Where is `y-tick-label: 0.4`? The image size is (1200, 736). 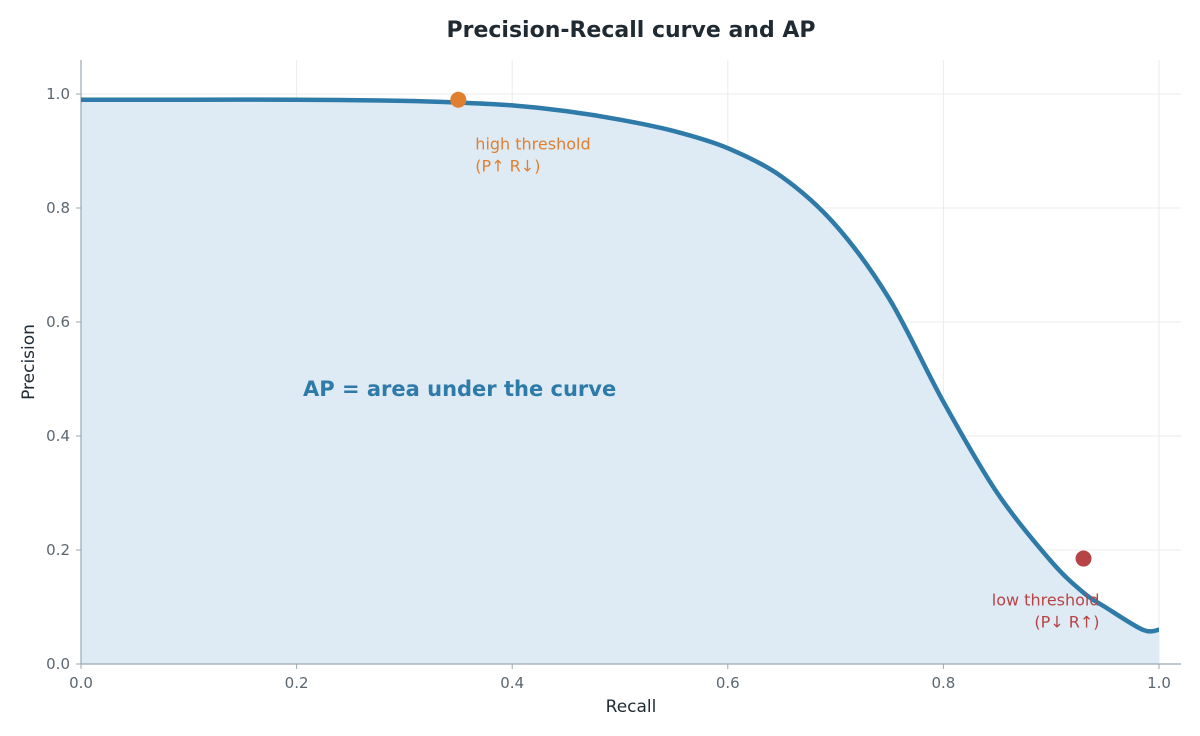 y-tick-label: 0.4 is located at coordinates (58, 436).